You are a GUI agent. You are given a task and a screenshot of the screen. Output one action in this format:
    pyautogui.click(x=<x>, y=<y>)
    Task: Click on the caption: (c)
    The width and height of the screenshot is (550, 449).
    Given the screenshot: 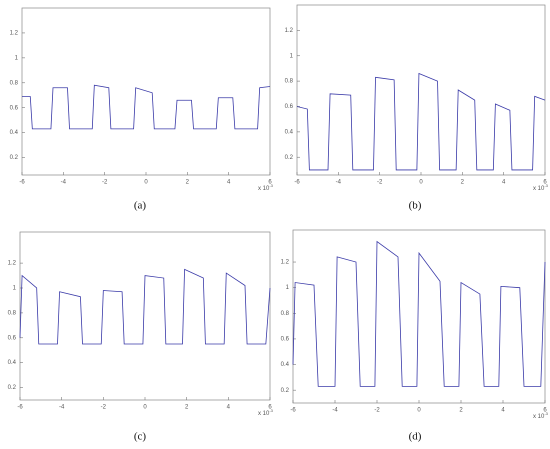 What is the action you would take?
    pyautogui.click(x=140, y=437)
    